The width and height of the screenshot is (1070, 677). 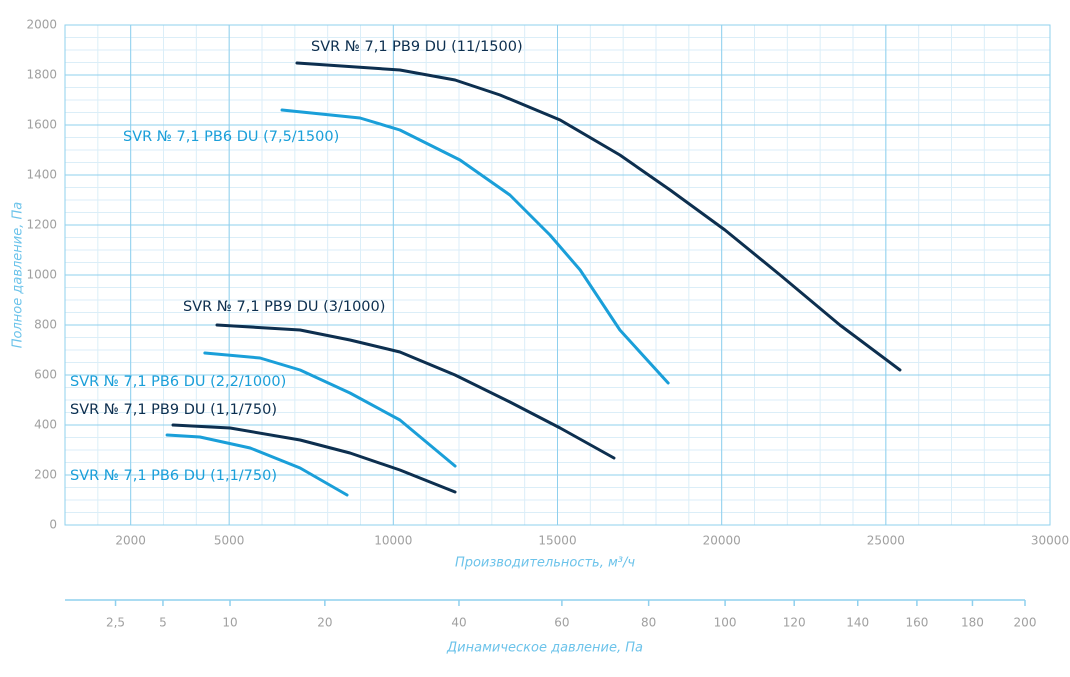 What do you see at coordinates (45, 375) in the screenshot?
I see `y-tick-label: 600` at bounding box center [45, 375].